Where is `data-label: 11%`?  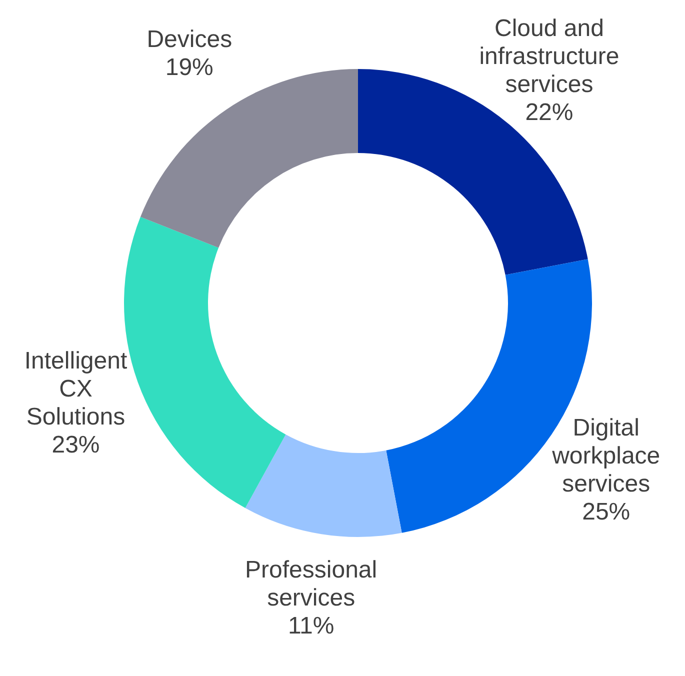
data-label: 11% is located at coordinates (311, 626).